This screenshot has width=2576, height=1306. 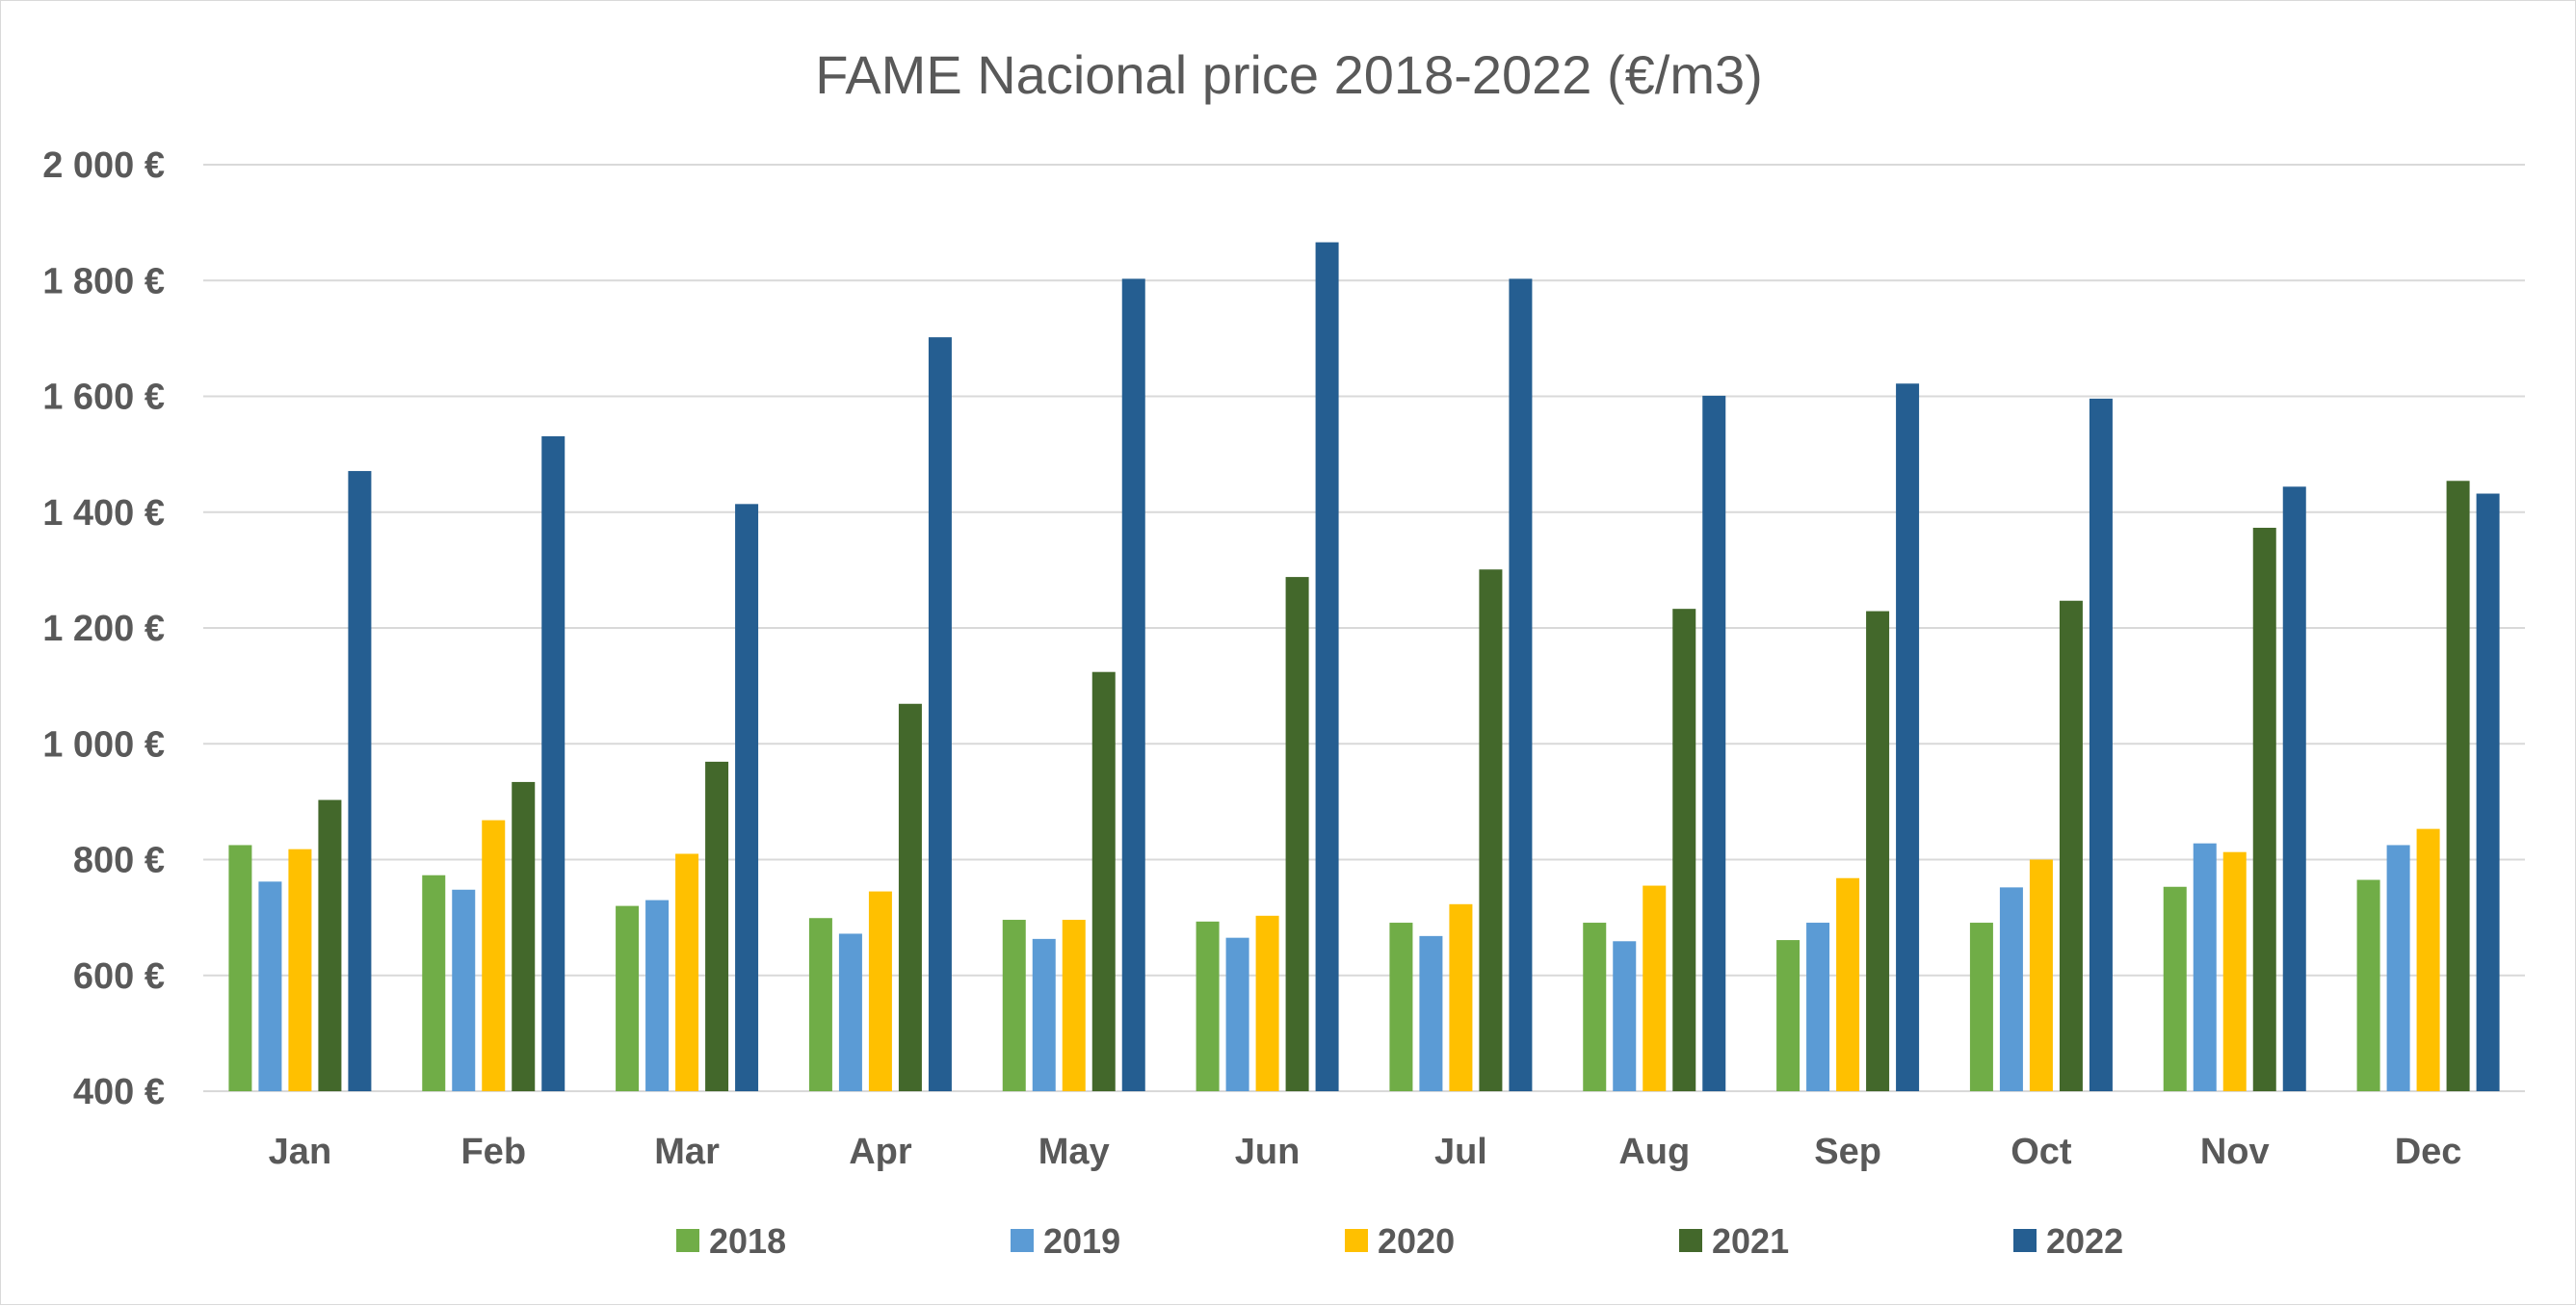 I want to click on x-tick-label-jun: Jun, so click(x=1268, y=1152).